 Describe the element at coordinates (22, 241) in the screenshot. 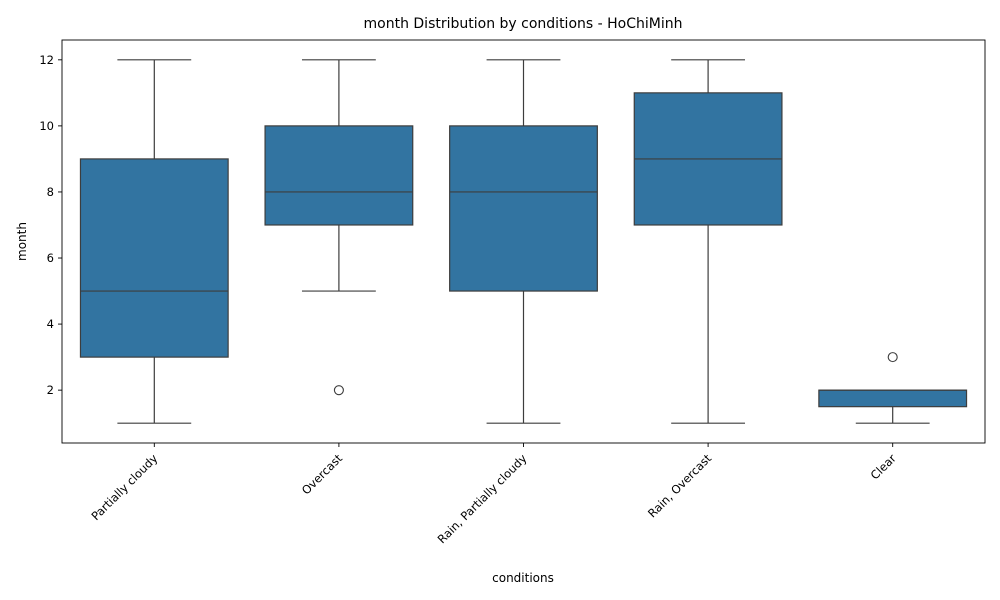

I see `y-axis-label: month` at that location.